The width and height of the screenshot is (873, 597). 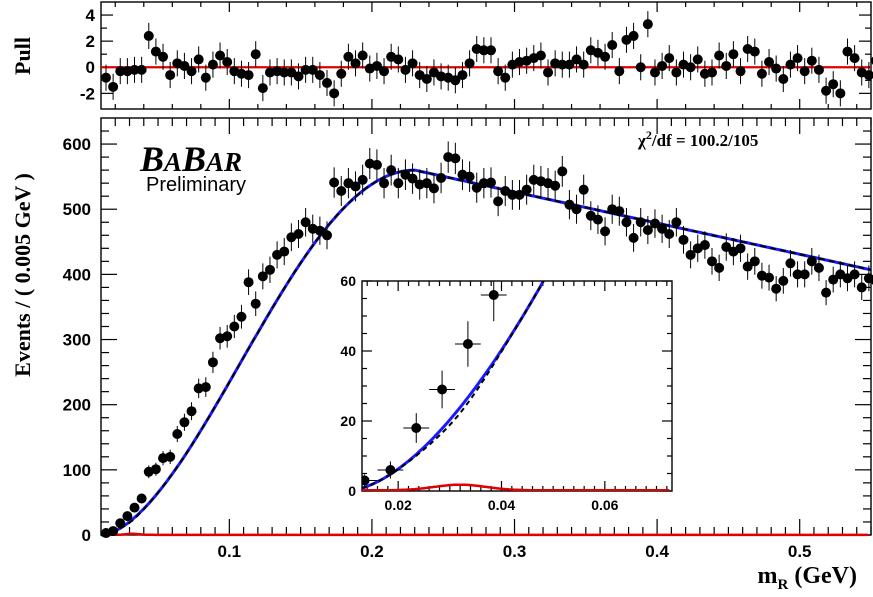 What do you see at coordinates (196, 185) in the screenshot?
I see `preliminary-label: Preliminary` at bounding box center [196, 185].